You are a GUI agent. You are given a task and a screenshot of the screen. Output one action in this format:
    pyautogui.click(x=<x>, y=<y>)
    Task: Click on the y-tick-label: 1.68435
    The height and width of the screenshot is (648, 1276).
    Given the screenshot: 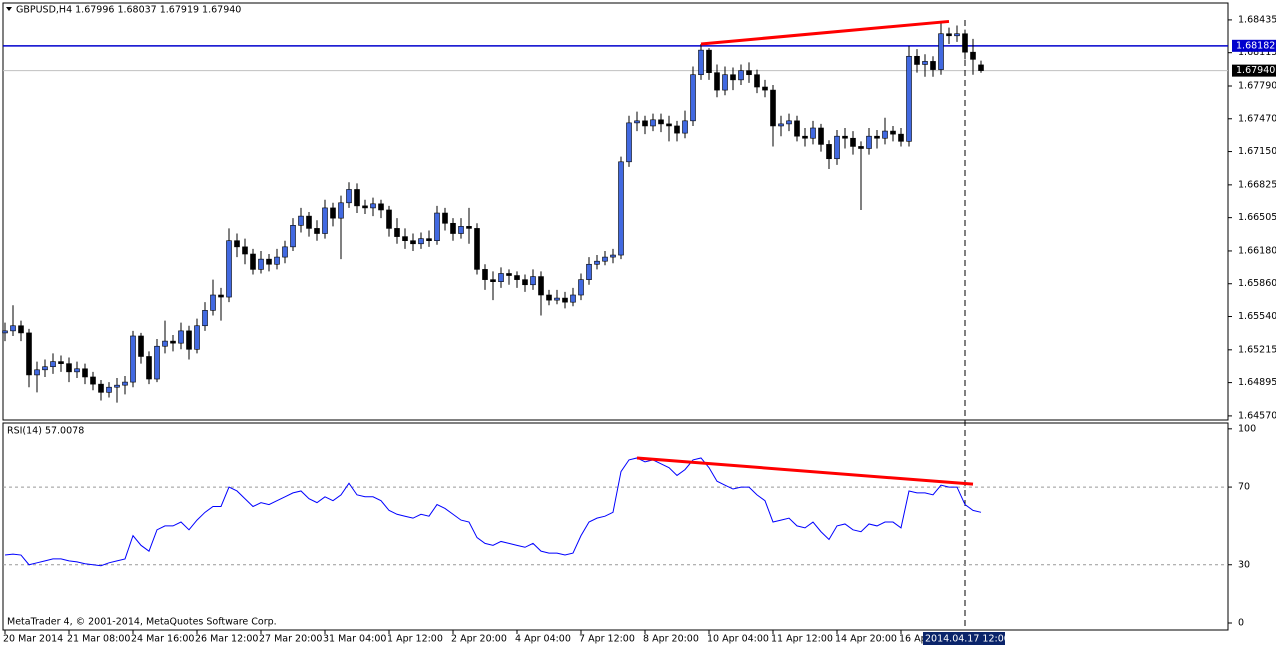 What is the action you would take?
    pyautogui.click(x=1257, y=19)
    